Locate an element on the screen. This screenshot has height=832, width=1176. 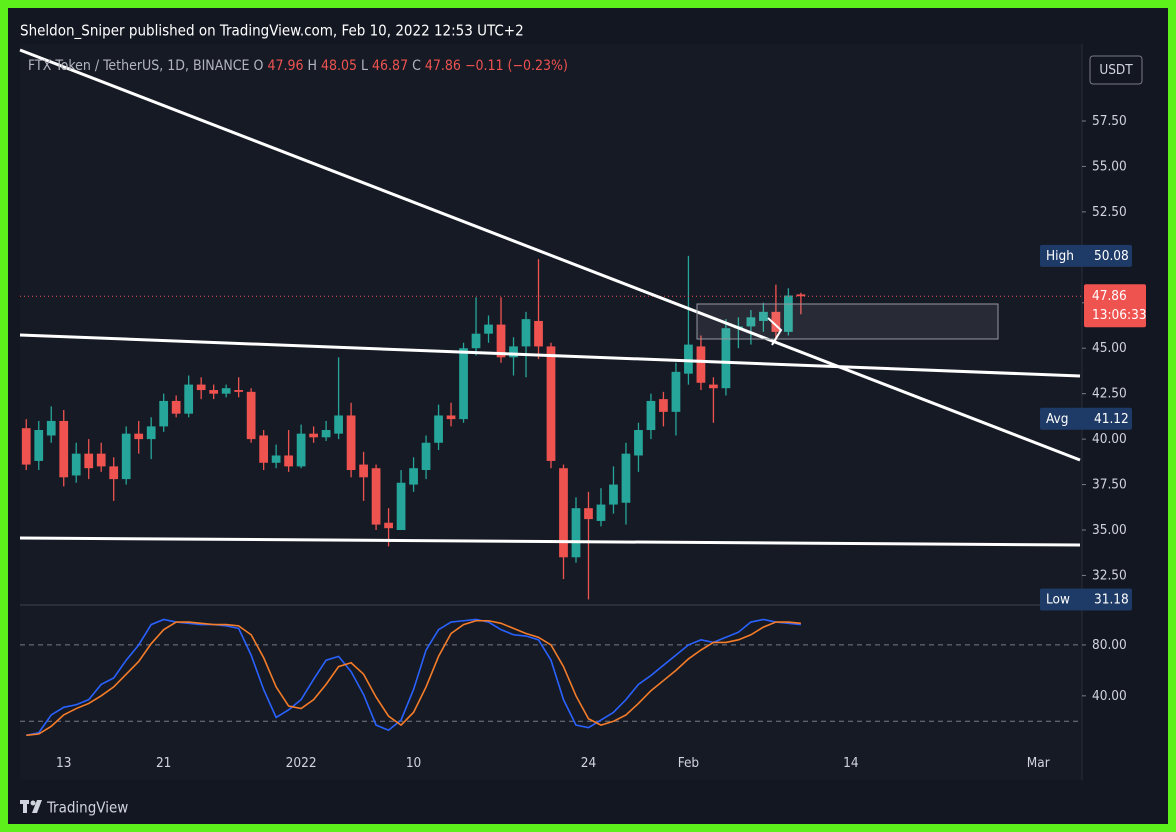
y-tick-label: 32.50 is located at coordinates (1109, 575).